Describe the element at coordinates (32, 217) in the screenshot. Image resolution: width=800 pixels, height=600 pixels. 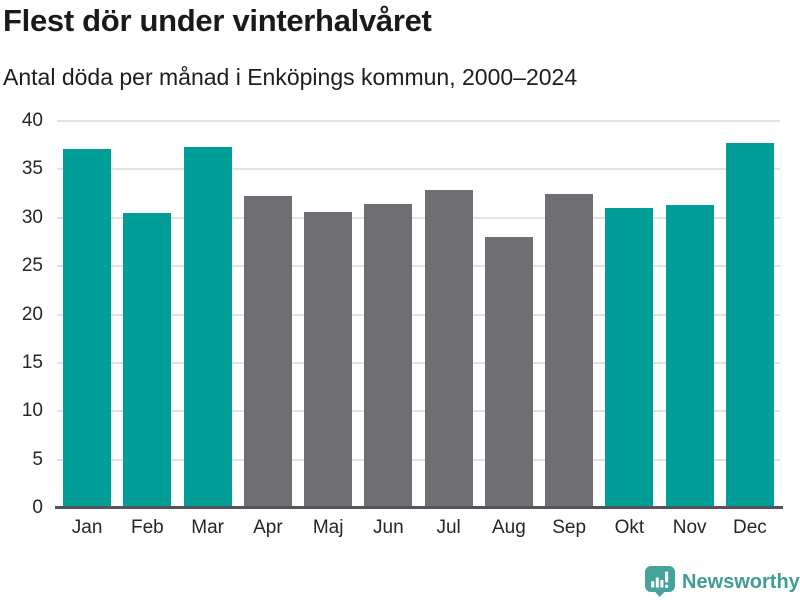
I see `y-tick-label-30: 30` at that location.